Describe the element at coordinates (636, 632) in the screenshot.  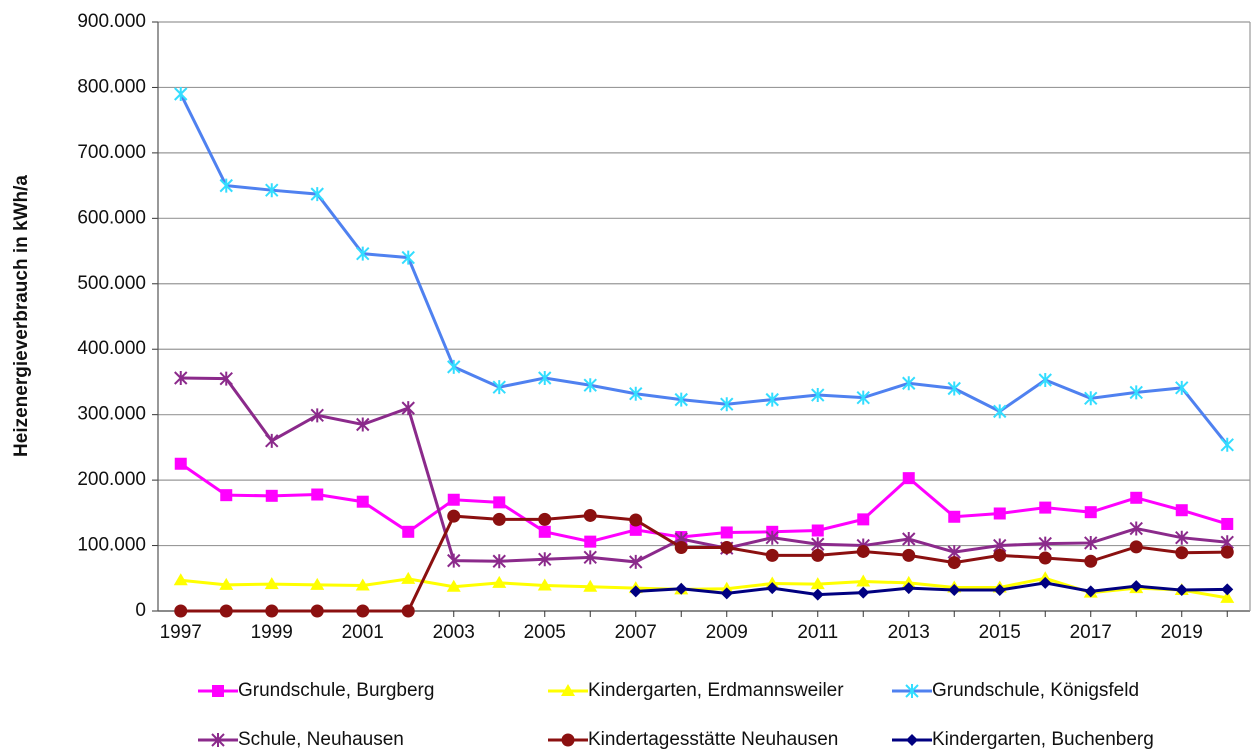
I see `x-tick-label: 2007` at that location.